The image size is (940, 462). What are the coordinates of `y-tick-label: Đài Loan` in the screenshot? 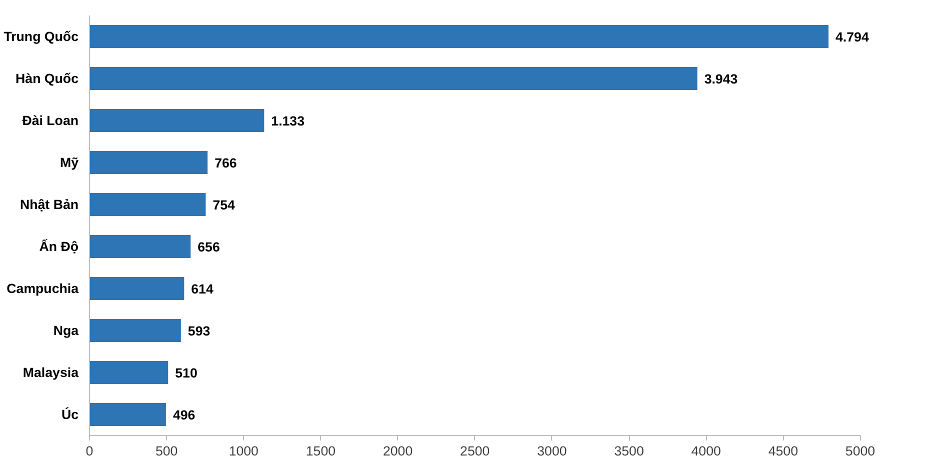 It's located at (50, 120).